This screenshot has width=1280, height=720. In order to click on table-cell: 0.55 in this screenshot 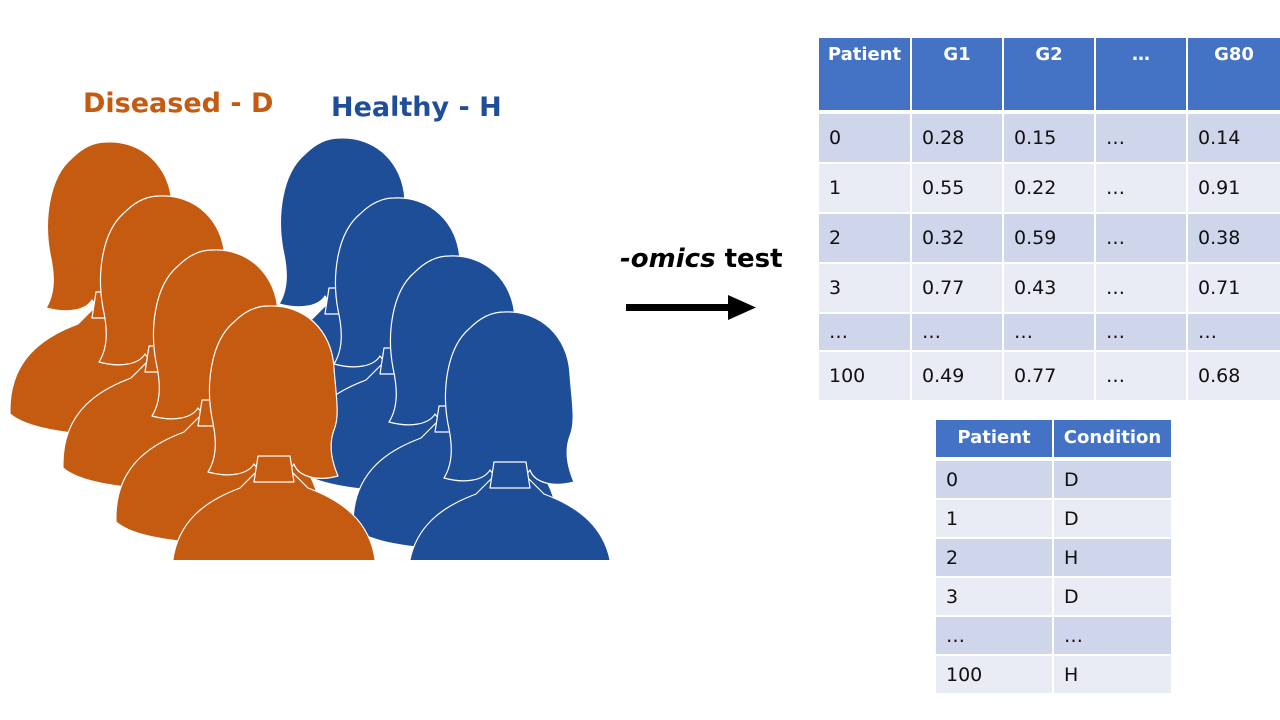, I will do `click(957, 188)`.